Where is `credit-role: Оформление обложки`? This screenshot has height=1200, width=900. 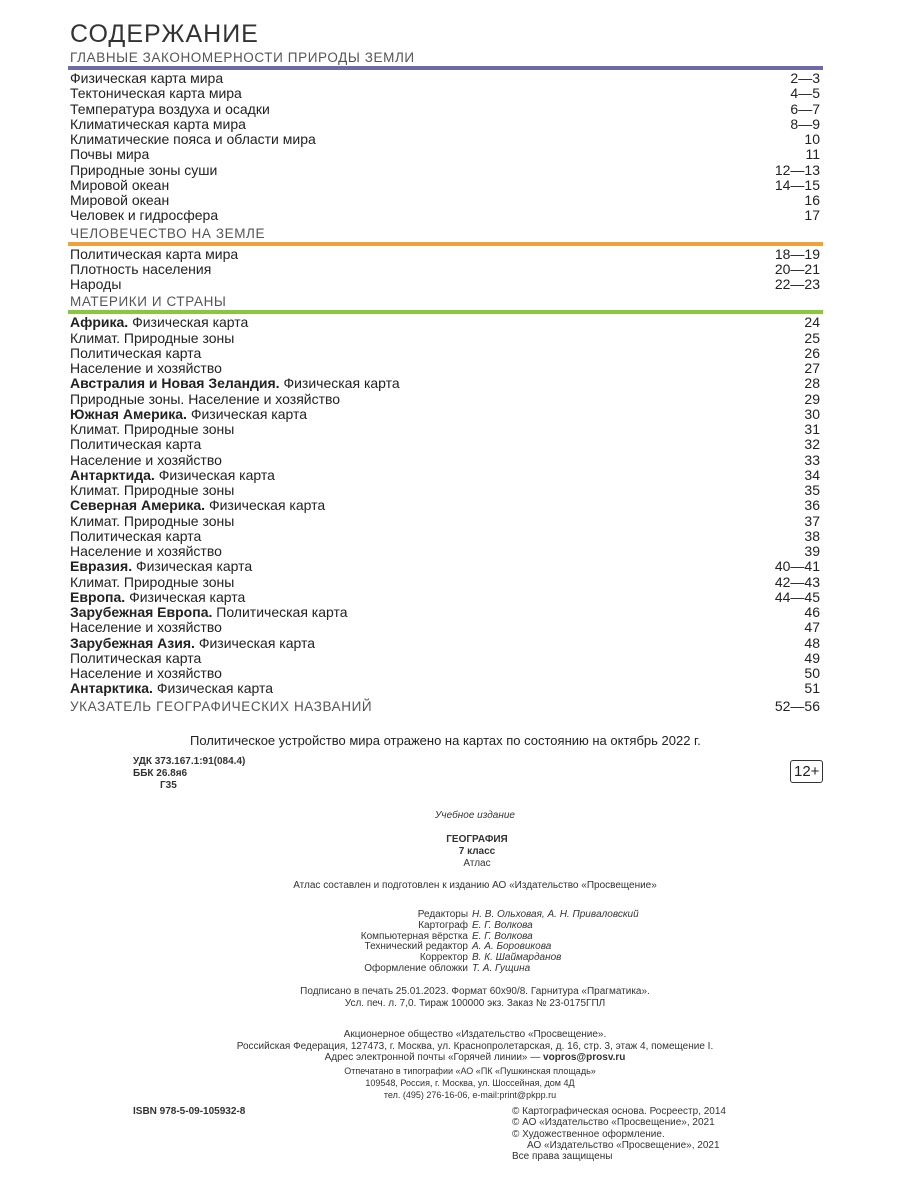 credit-role: Оформление обложки is located at coordinates (416, 968).